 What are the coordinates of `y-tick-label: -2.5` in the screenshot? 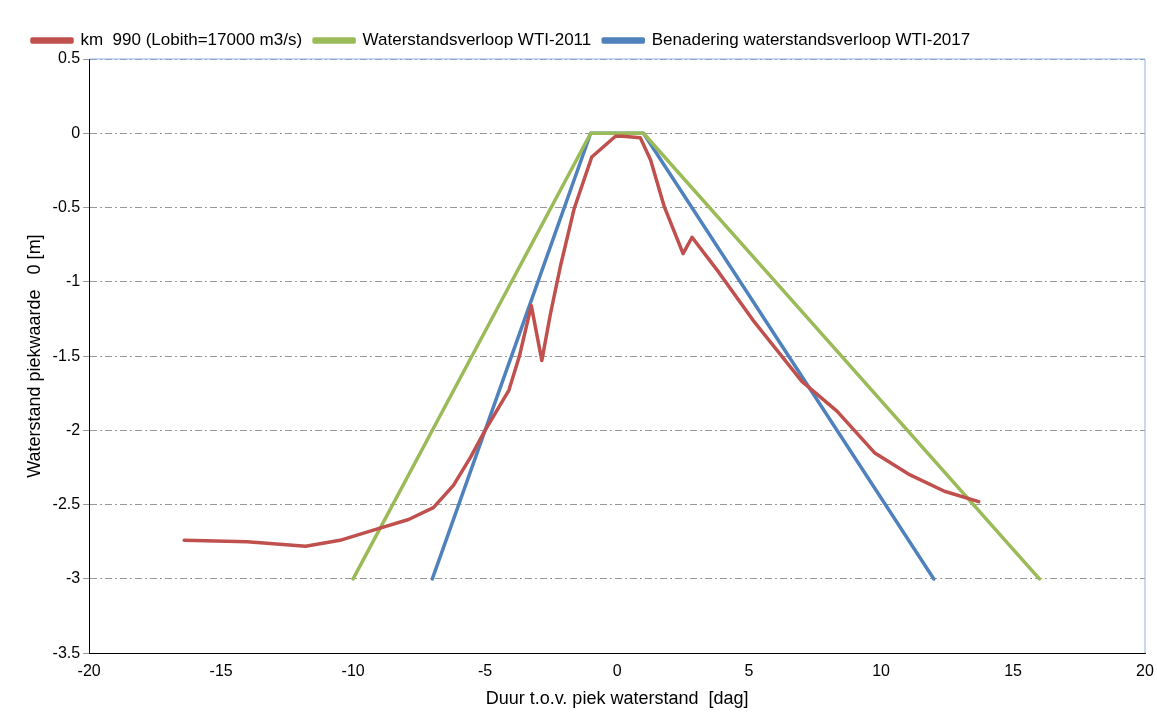 It's located at (66, 504).